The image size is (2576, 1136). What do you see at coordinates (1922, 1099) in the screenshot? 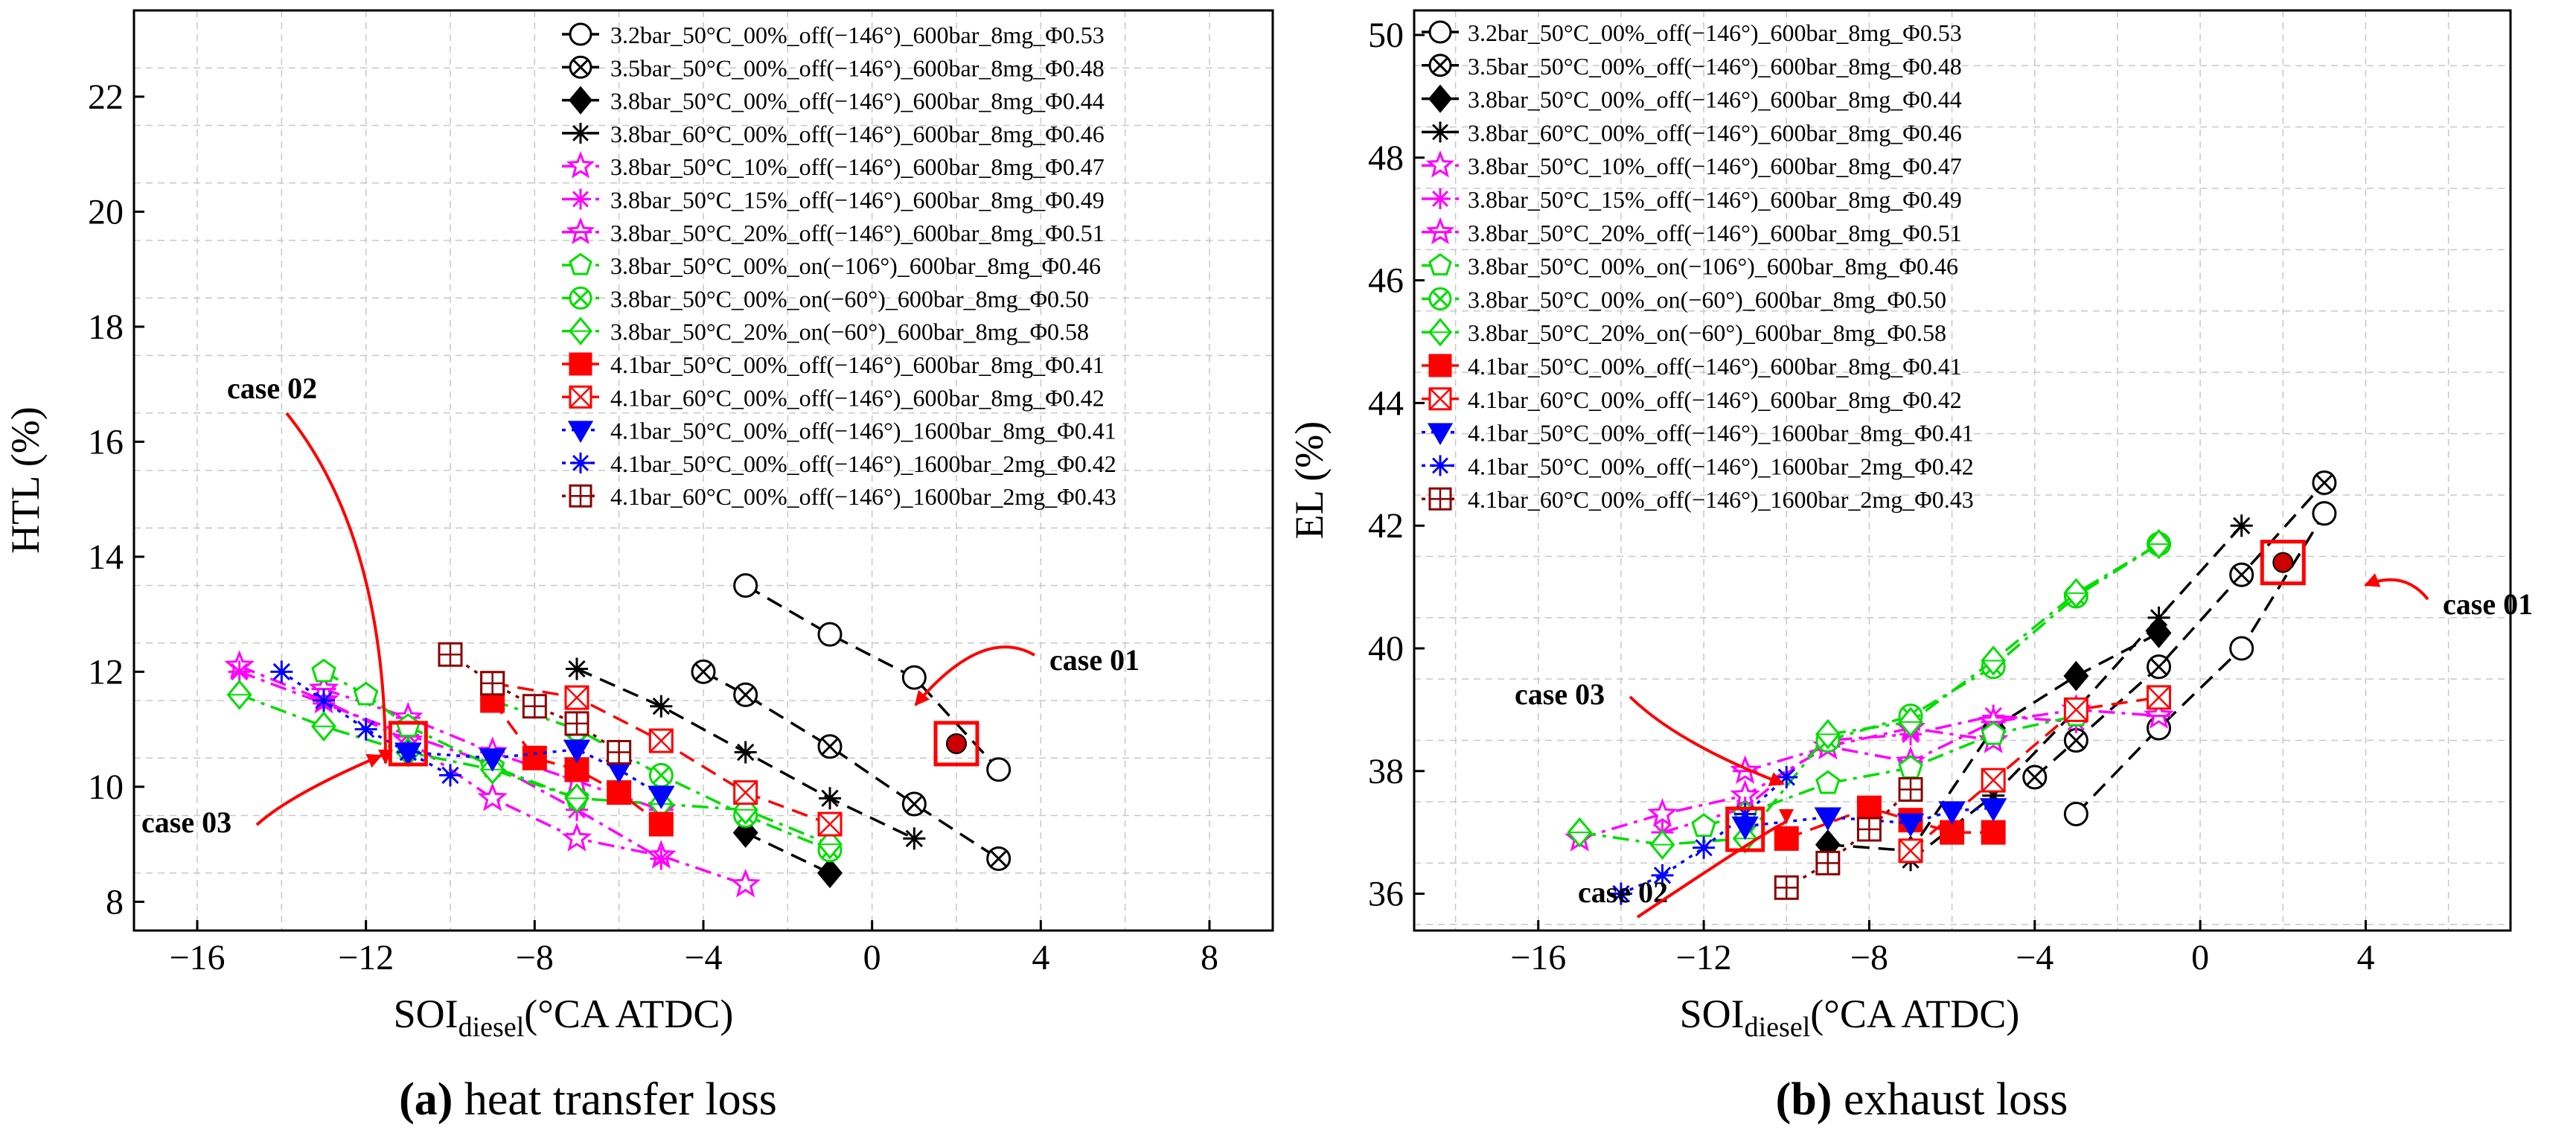
I see `caption-b: (b) exhaust loss` at bounding box center [1922, 1099].